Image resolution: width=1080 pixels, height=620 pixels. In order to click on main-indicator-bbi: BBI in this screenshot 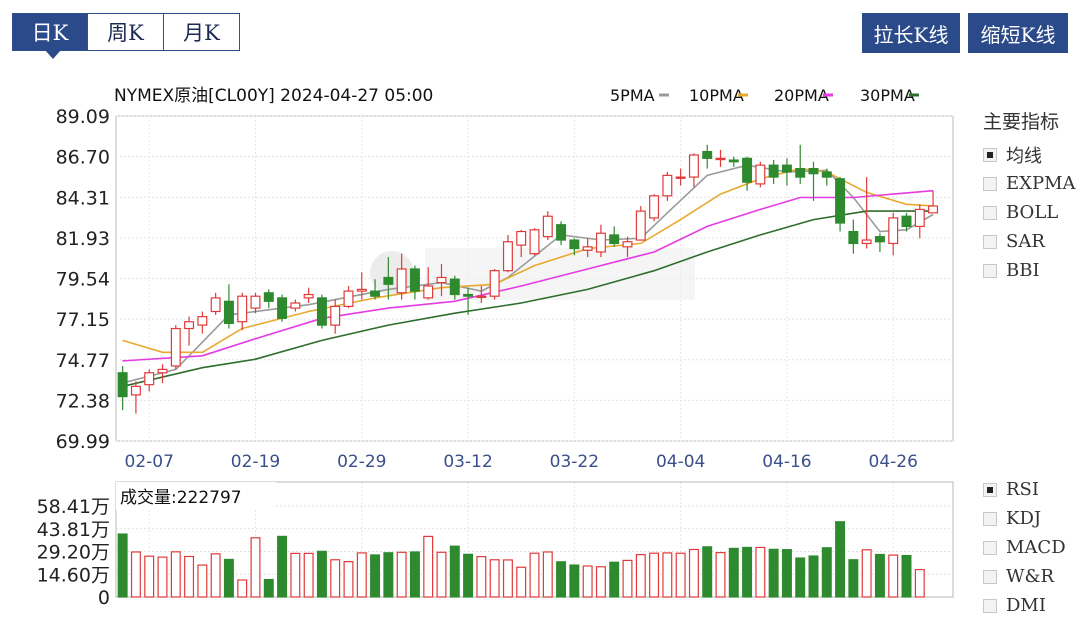, I will do `click(1029, 270)`.